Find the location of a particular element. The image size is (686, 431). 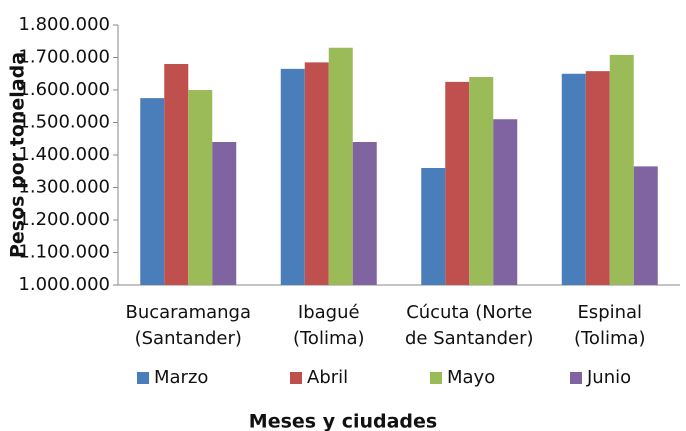

y-axis-label: Pesos por tonelada is located at coordinates (18, 155).